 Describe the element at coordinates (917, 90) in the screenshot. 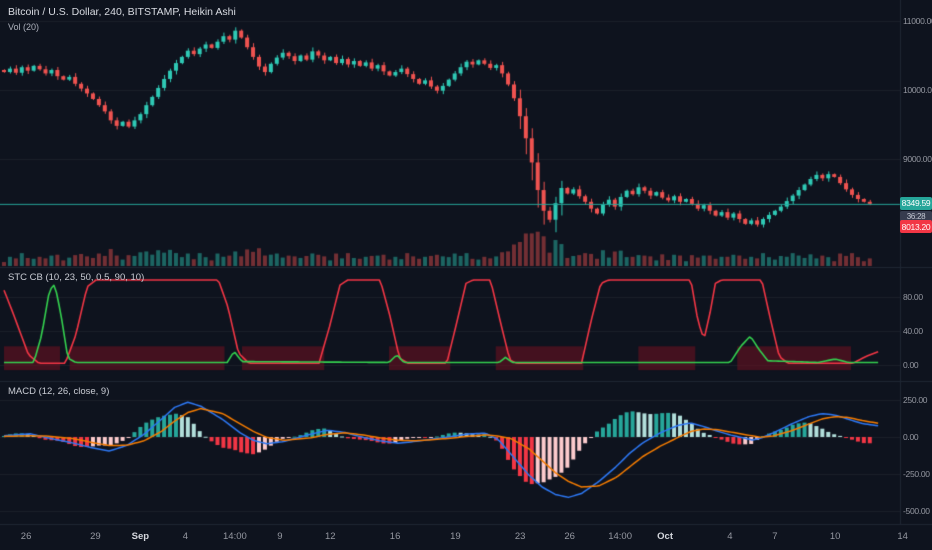

I see `axis-tick-label: 10000.00` at that location.